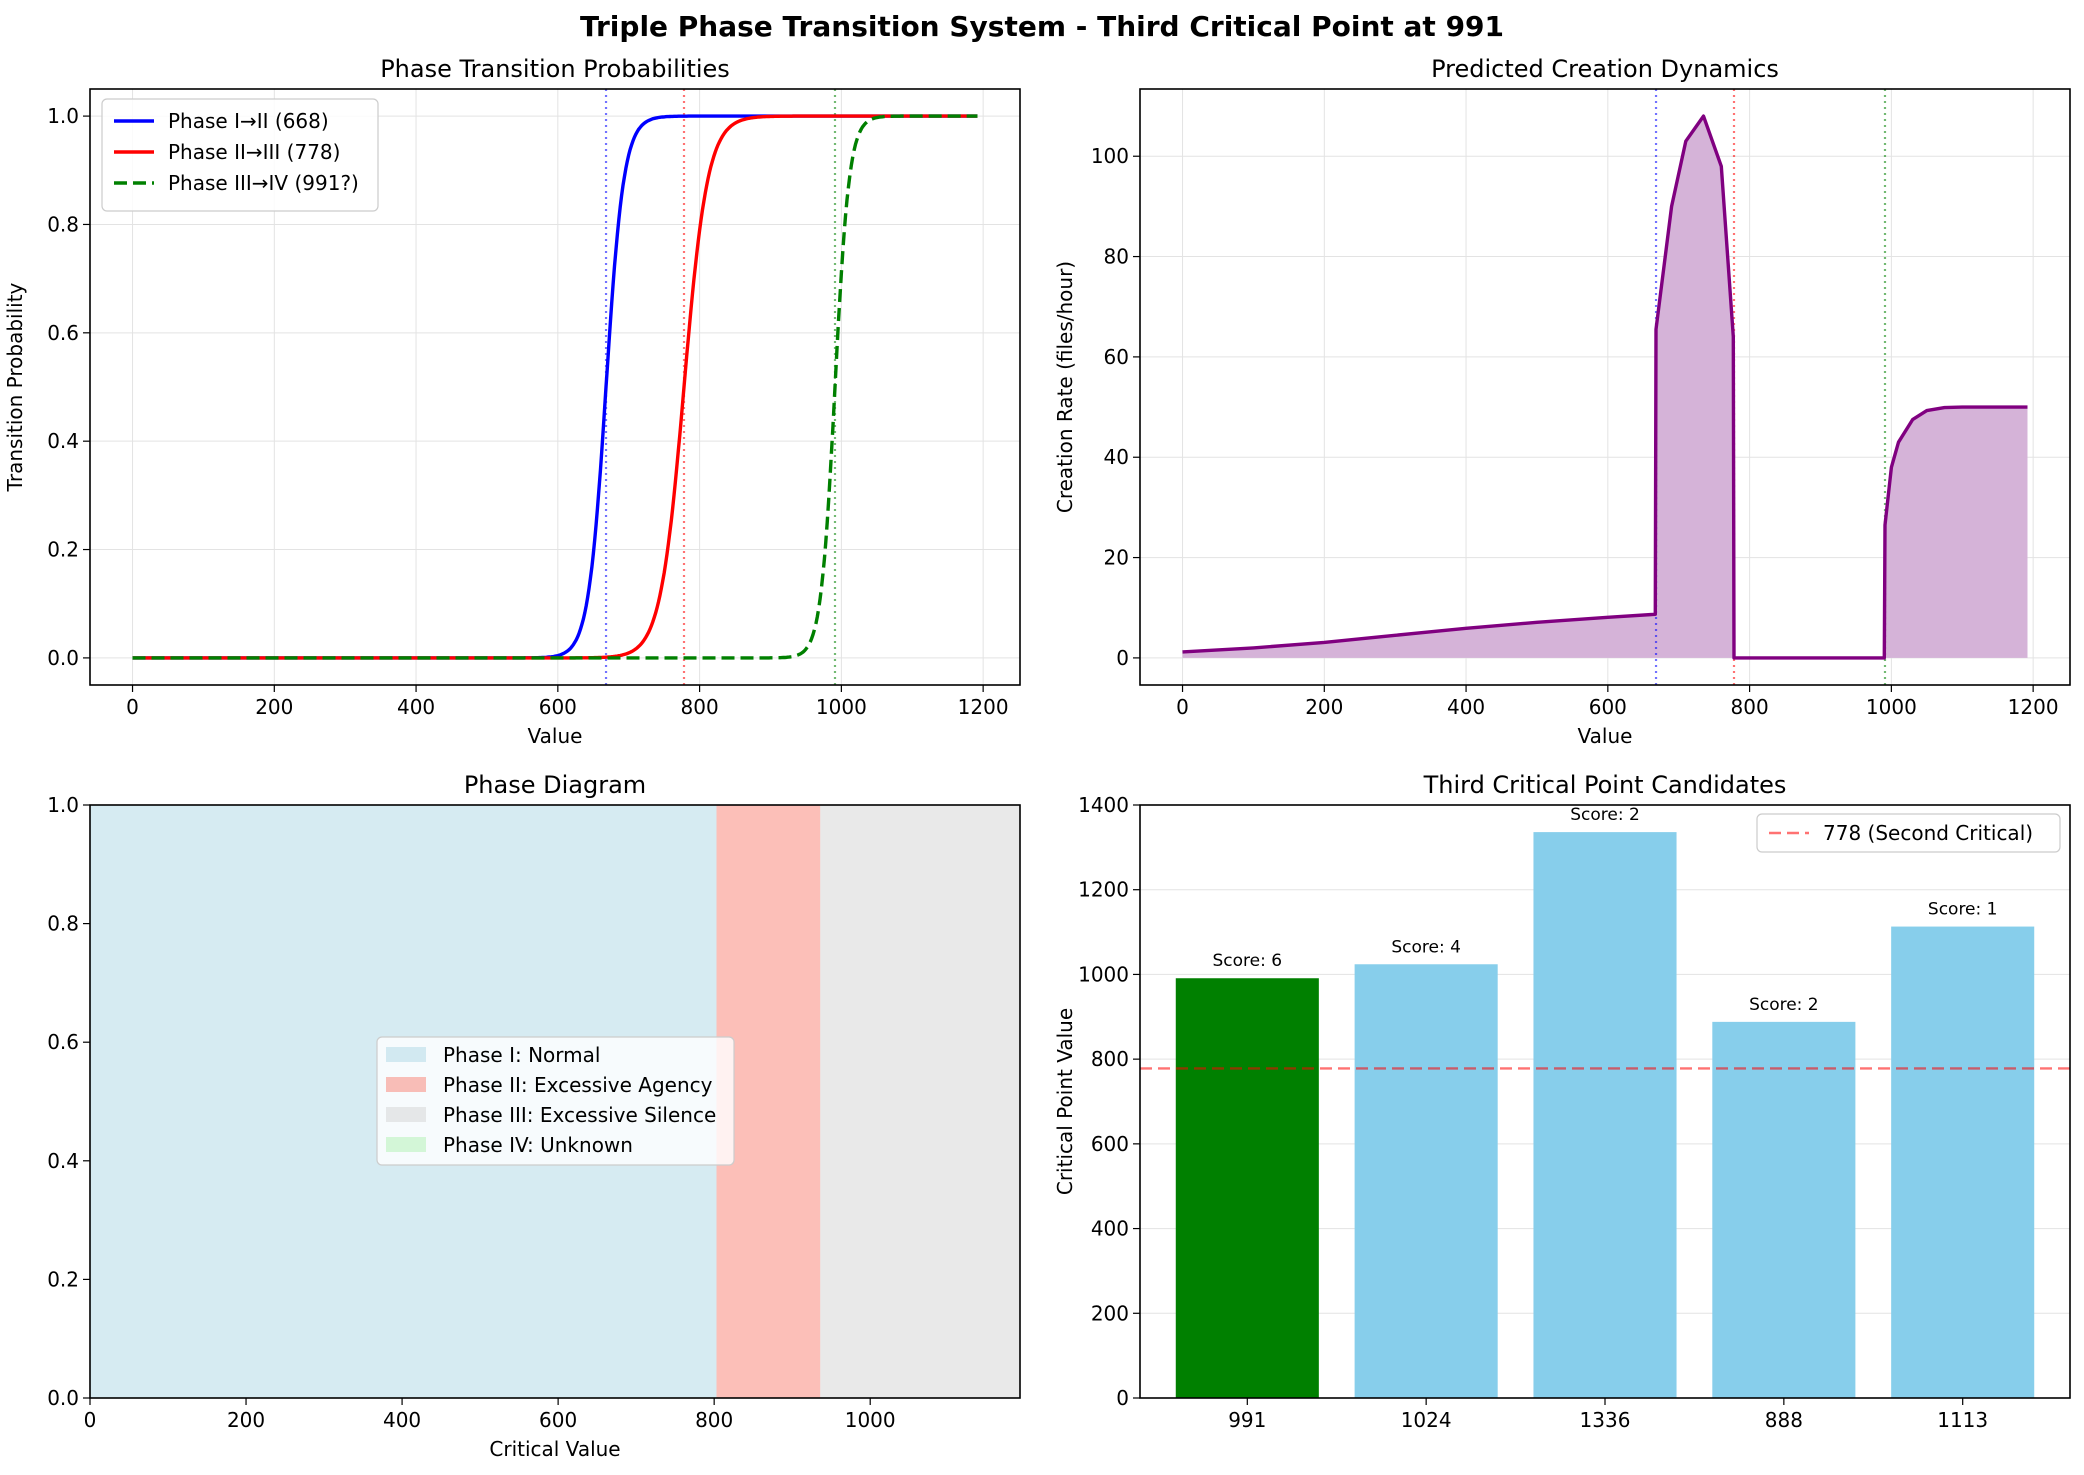  Describe the element at coordinates (1605, 736) in the screenshot. I see `dyn-x-axis-label: Value` at that location.